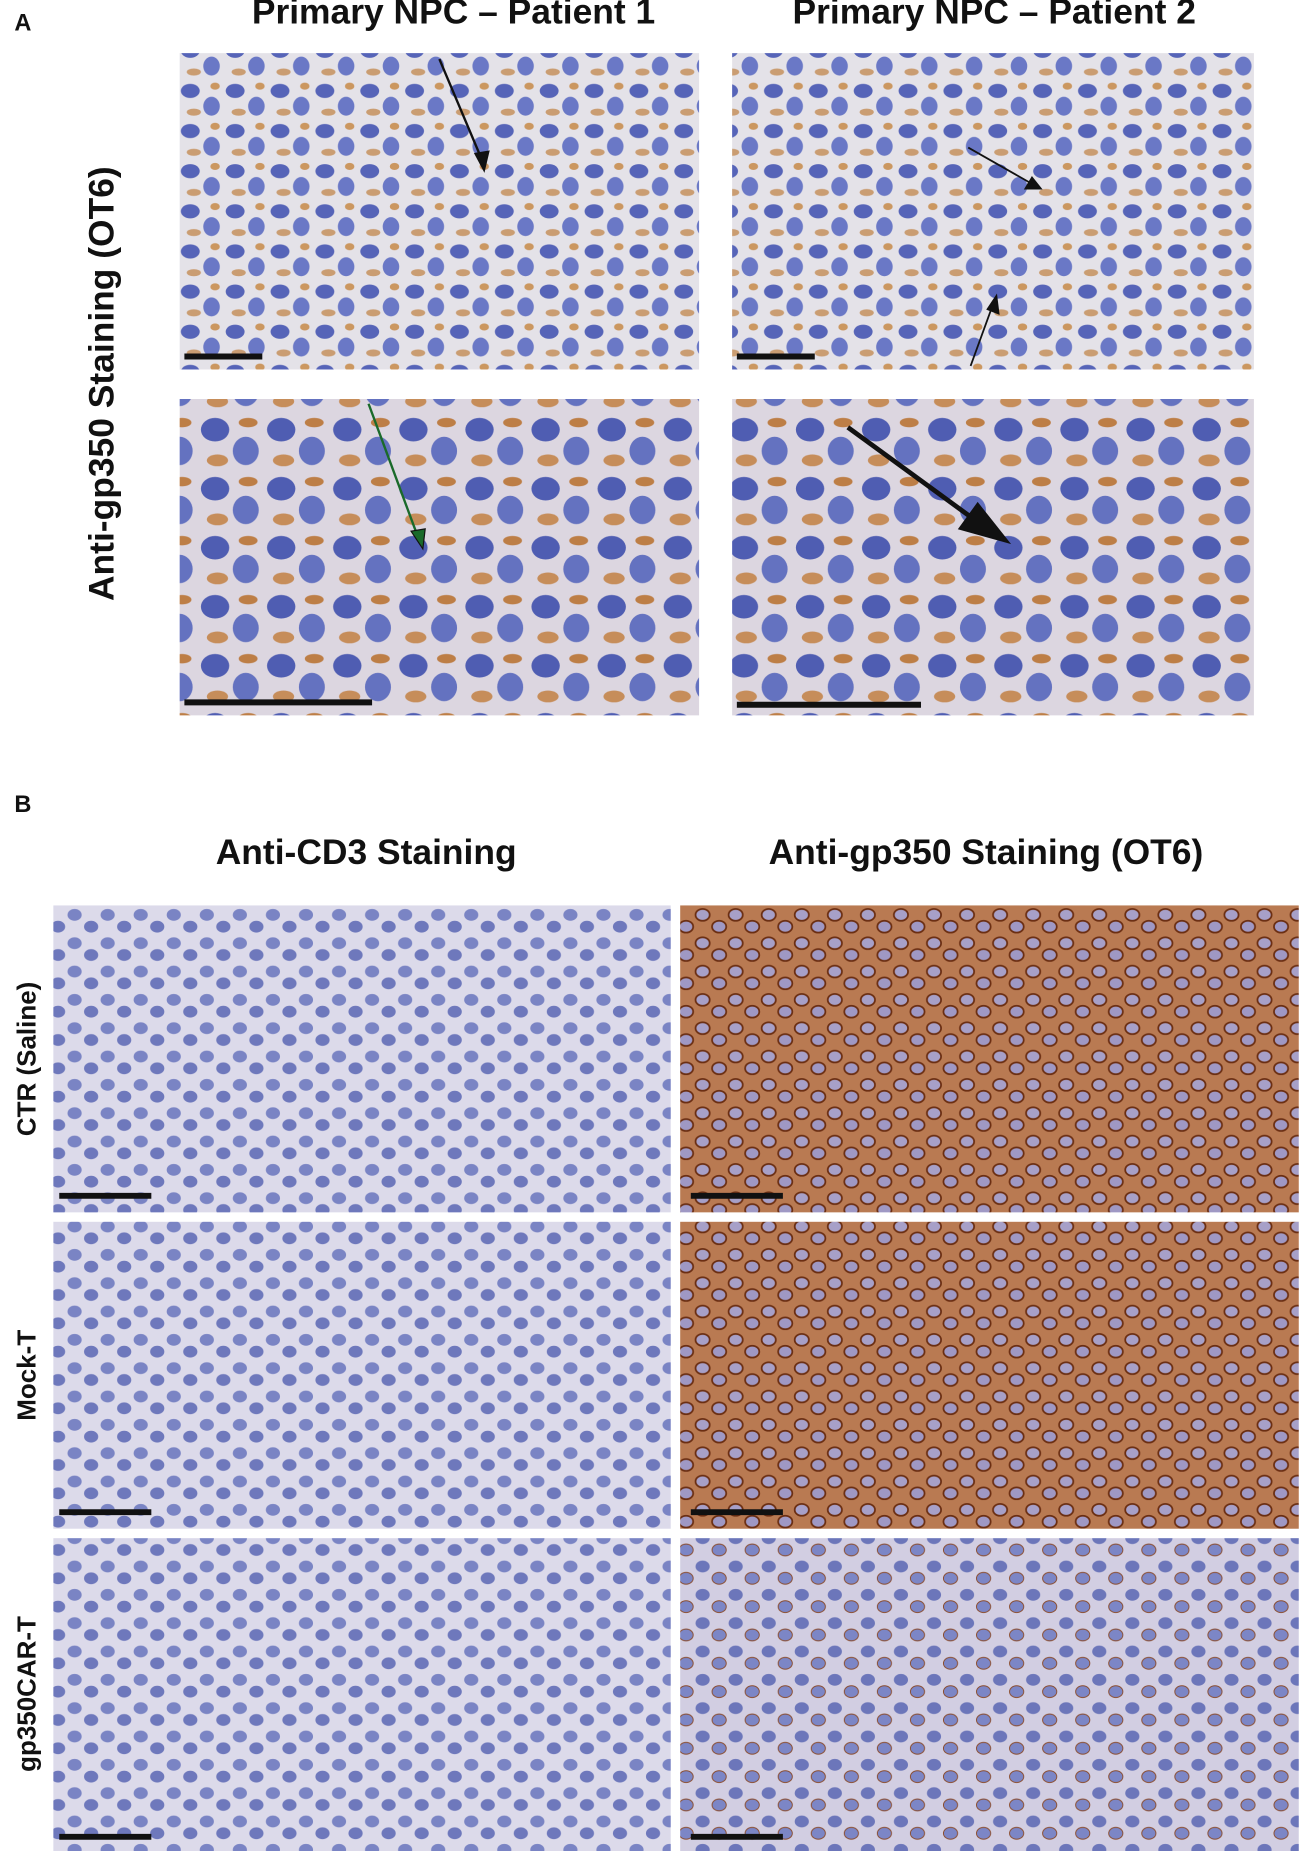 The width and height of the screenshot is (1299, 1851). I want to click on scale-bars, so click(553, 530).